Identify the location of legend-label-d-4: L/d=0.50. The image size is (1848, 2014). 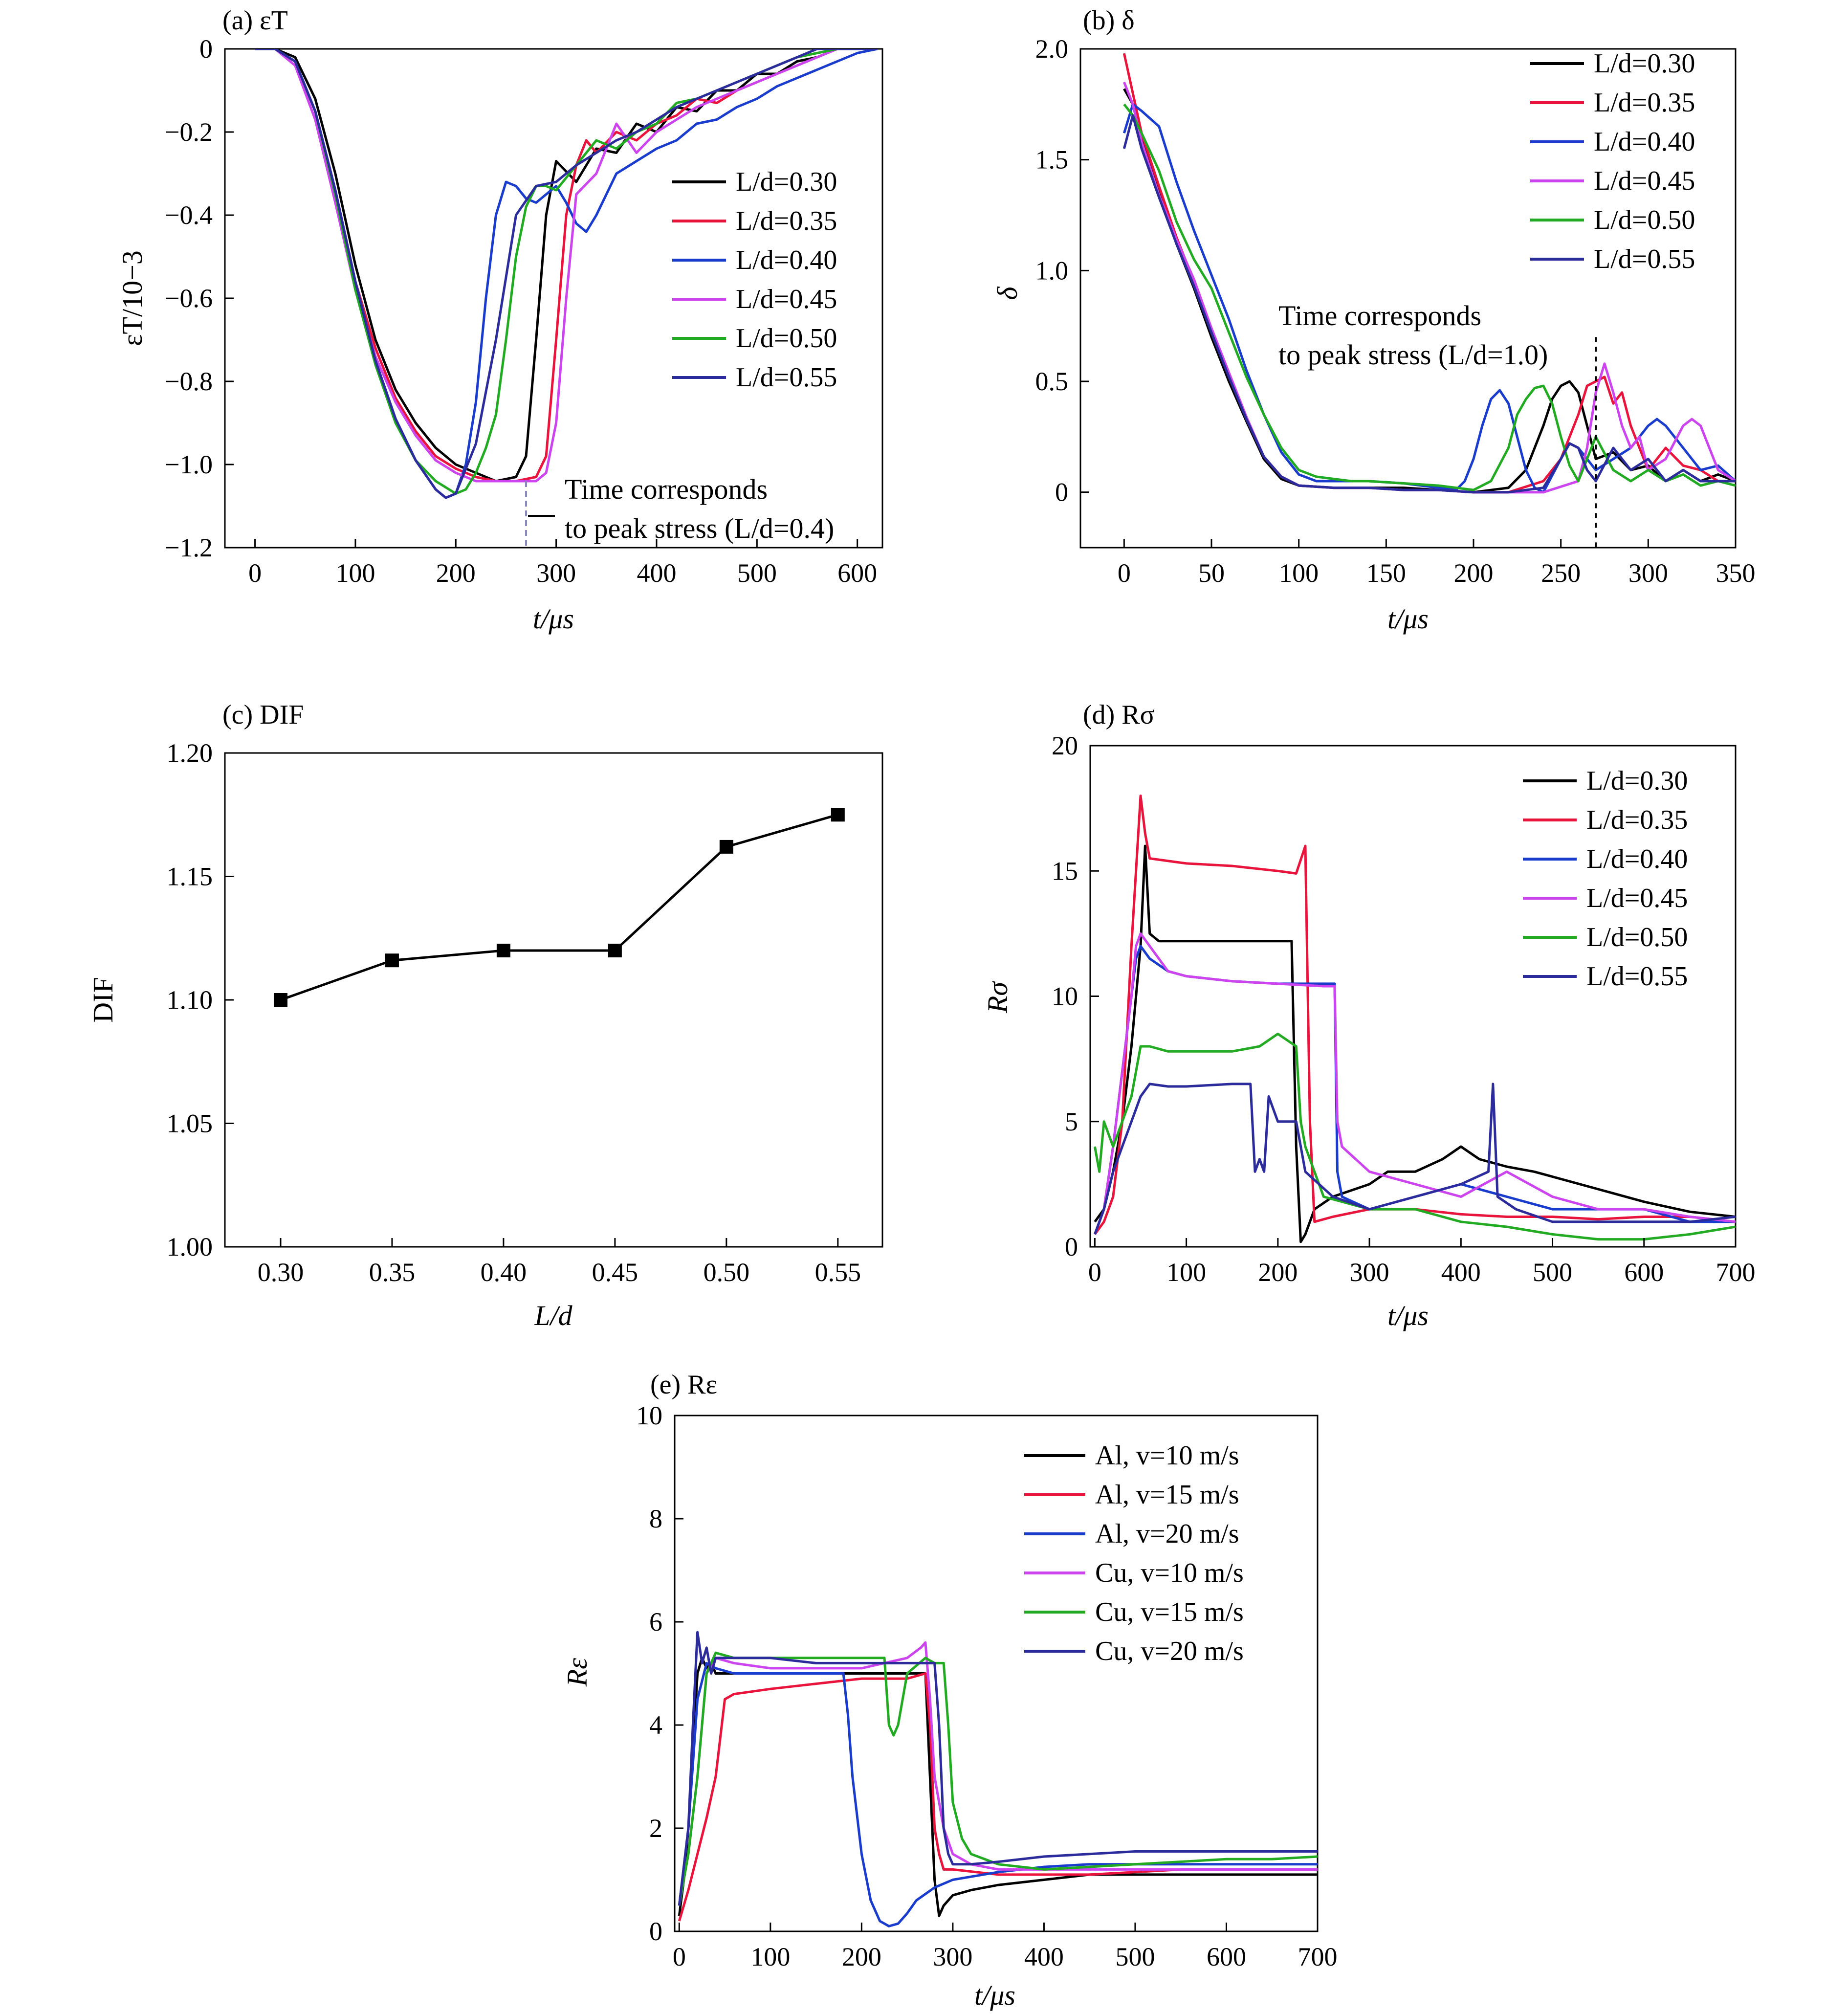
(1637, 937).